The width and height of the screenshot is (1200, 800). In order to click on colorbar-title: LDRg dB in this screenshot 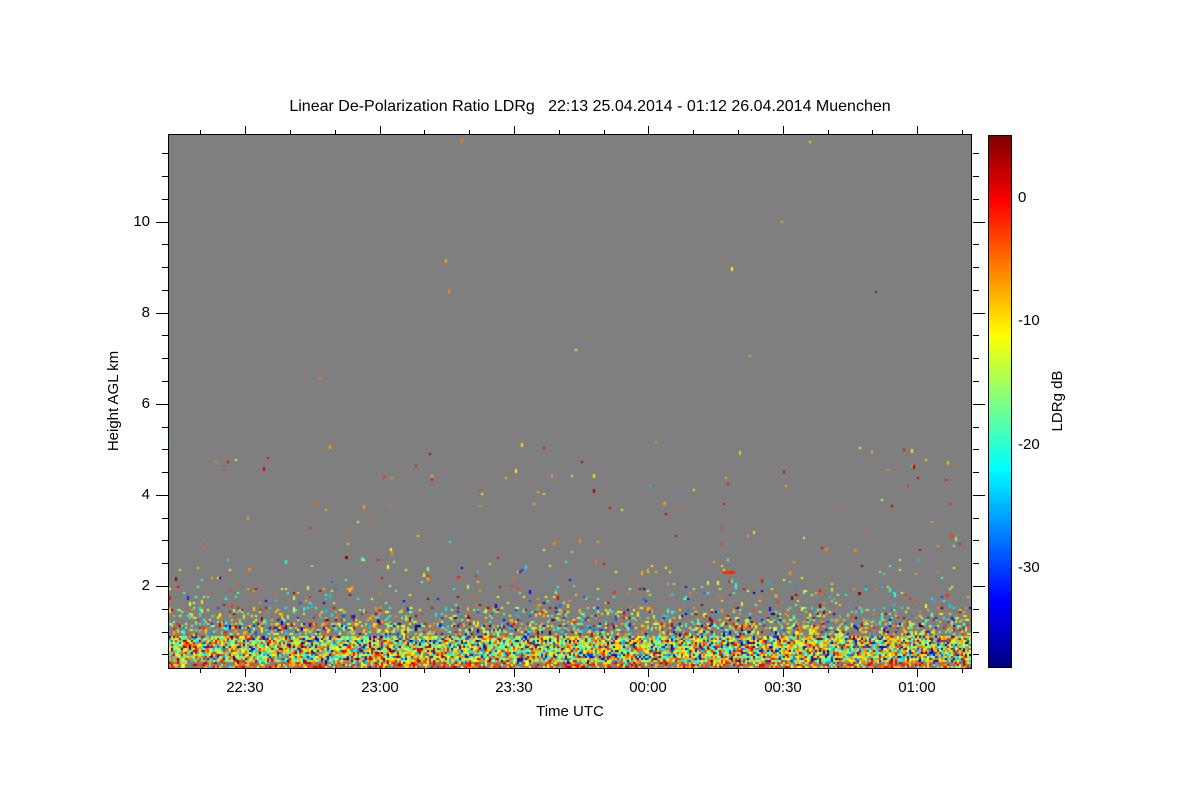, I will do `click(1057, 401)`.